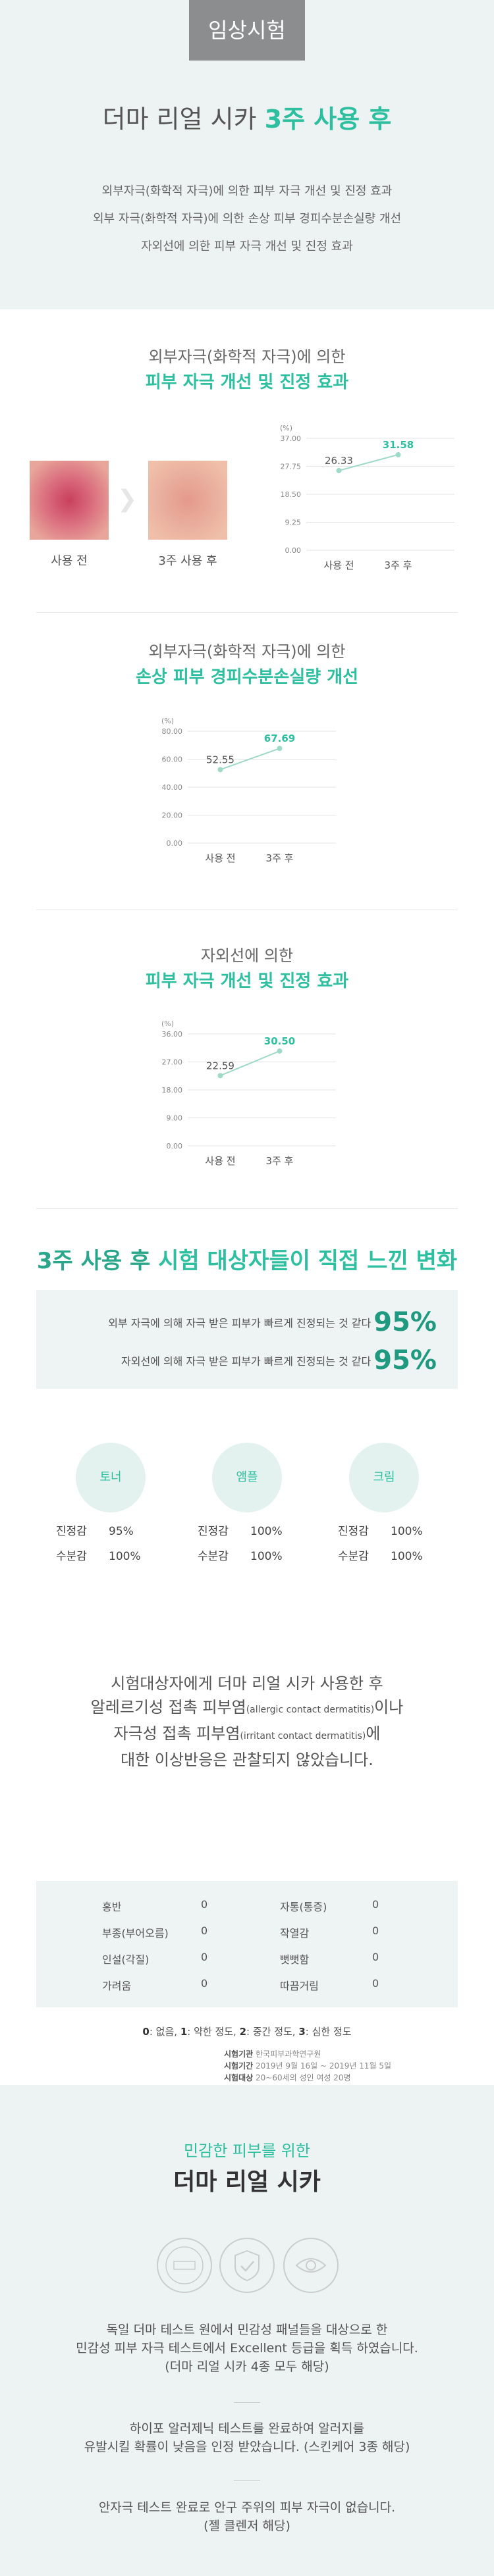 This screenshot has width=494, height=2576. What do you see at coordinates (220, 759) in the screenshot?
I see `data-label: 52.55` at bounding box center [220, 759].